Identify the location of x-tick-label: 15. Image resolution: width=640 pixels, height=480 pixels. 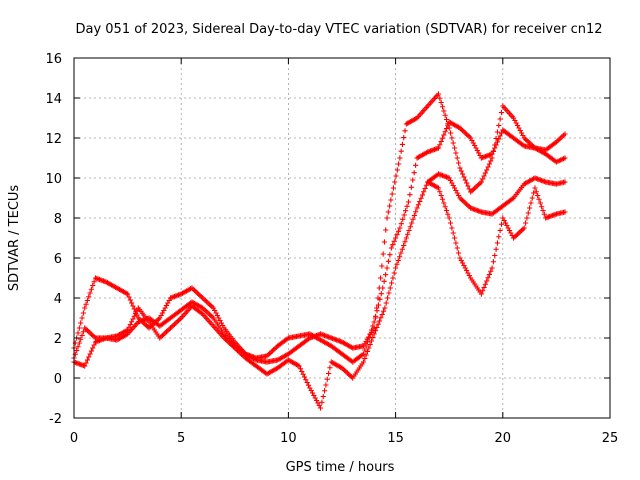
(395, 438).